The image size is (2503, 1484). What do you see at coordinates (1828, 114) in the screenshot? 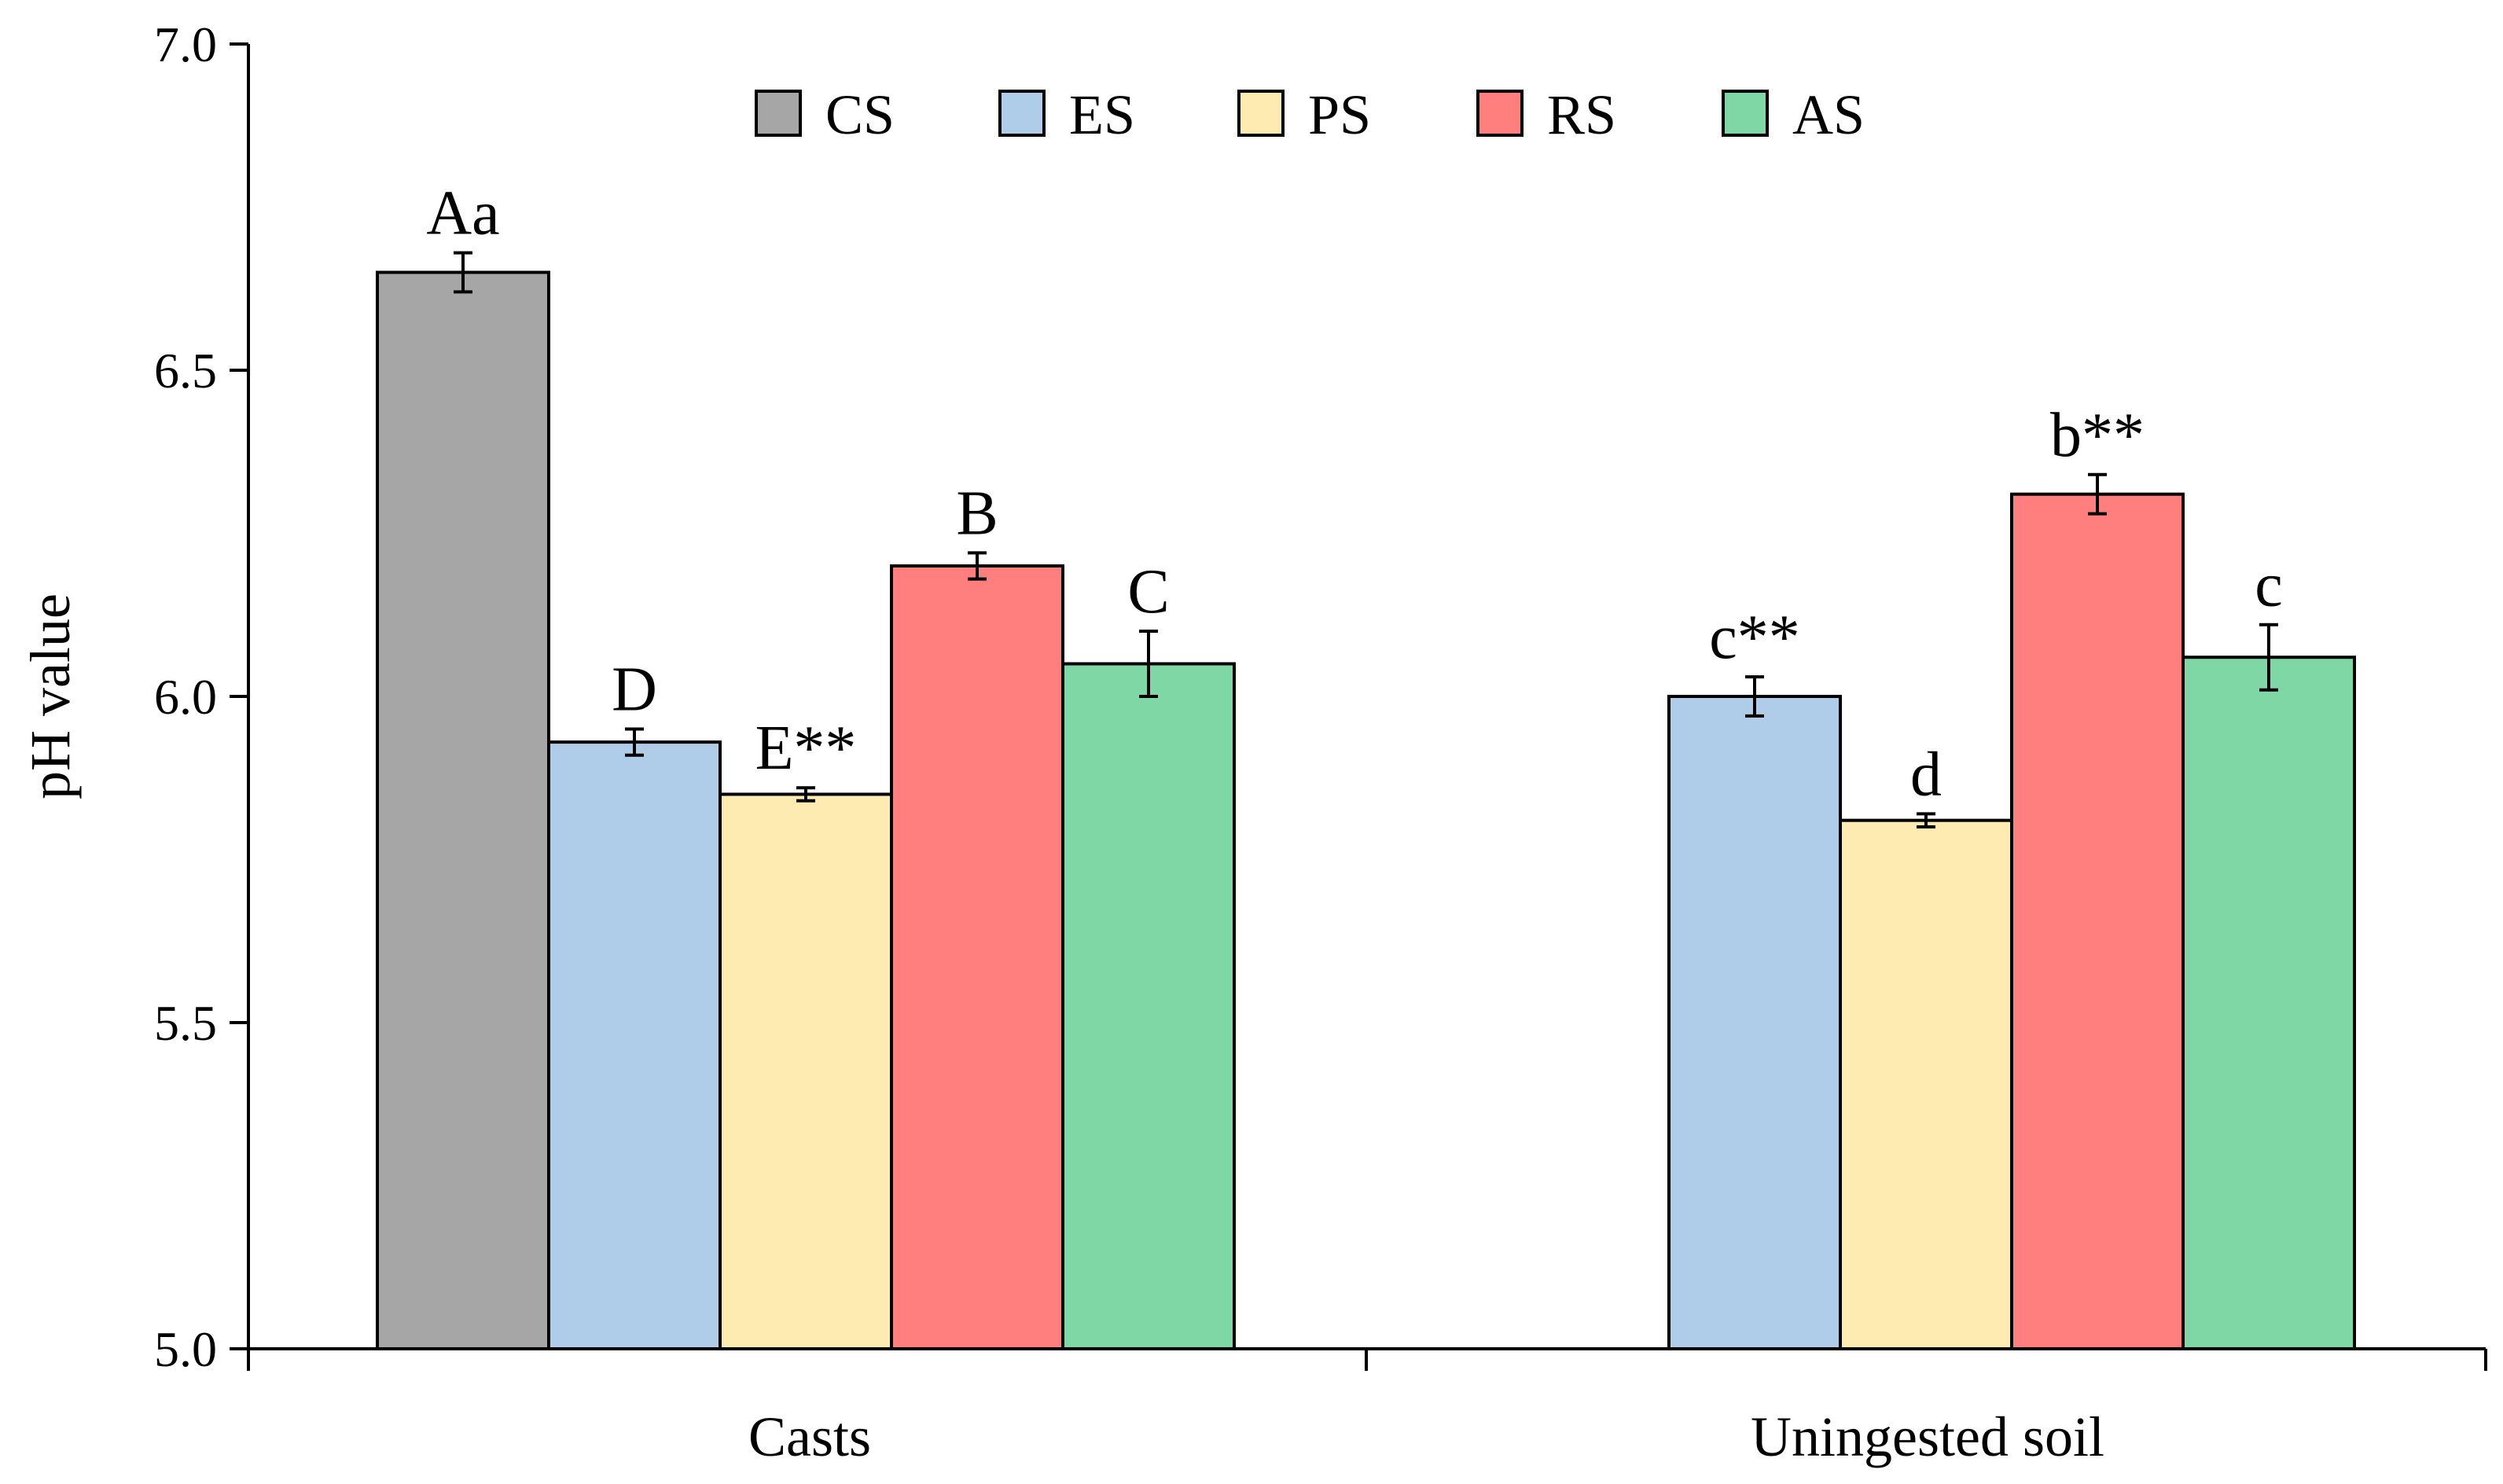
I see `legend-label: AS` at bounding box center [1828, 114].